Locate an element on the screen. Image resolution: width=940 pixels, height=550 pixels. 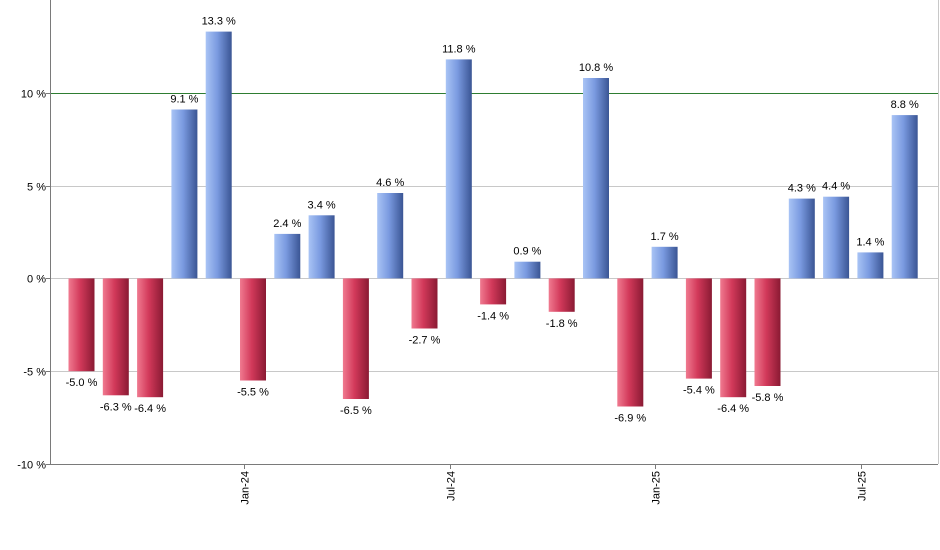
data-label: 4.3 % is located at coordinates (802, 189).